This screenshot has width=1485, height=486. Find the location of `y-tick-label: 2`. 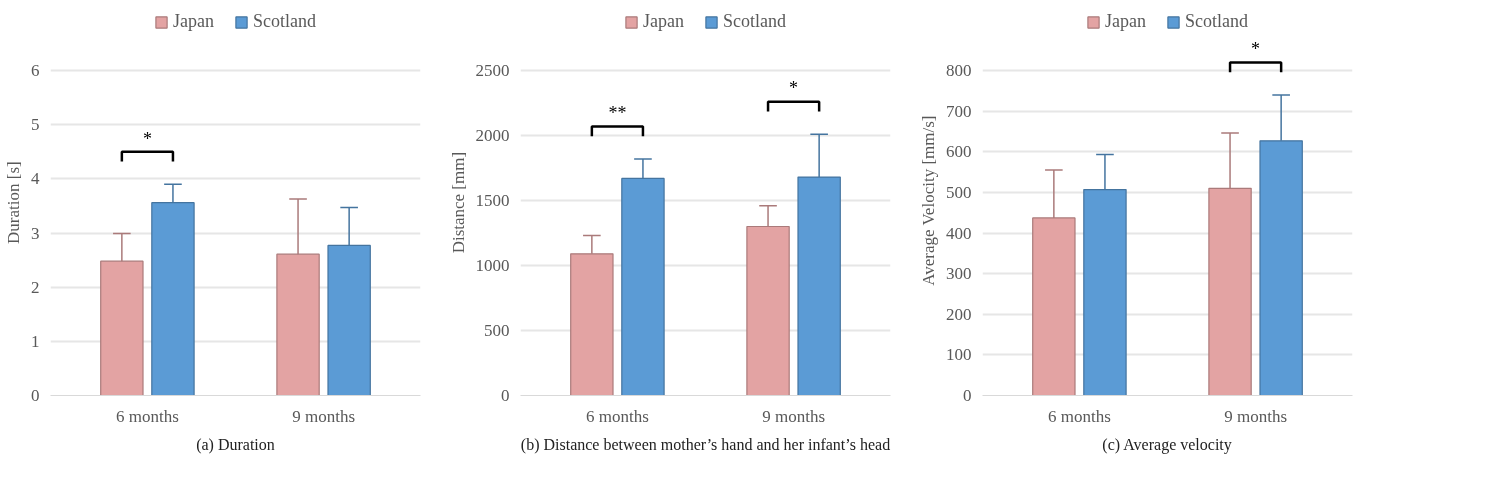

y-tick-label: 2 is located at coordinates (35, 287).